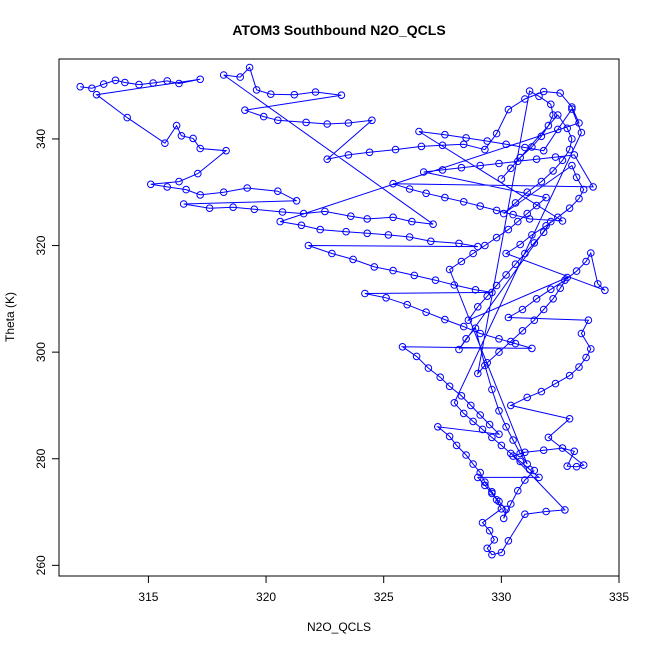 This screenshot has height=650, width=650. Describe the element at coordinates (41, 565) in the screenshot. I see `y-tick-label: 260` at that location.